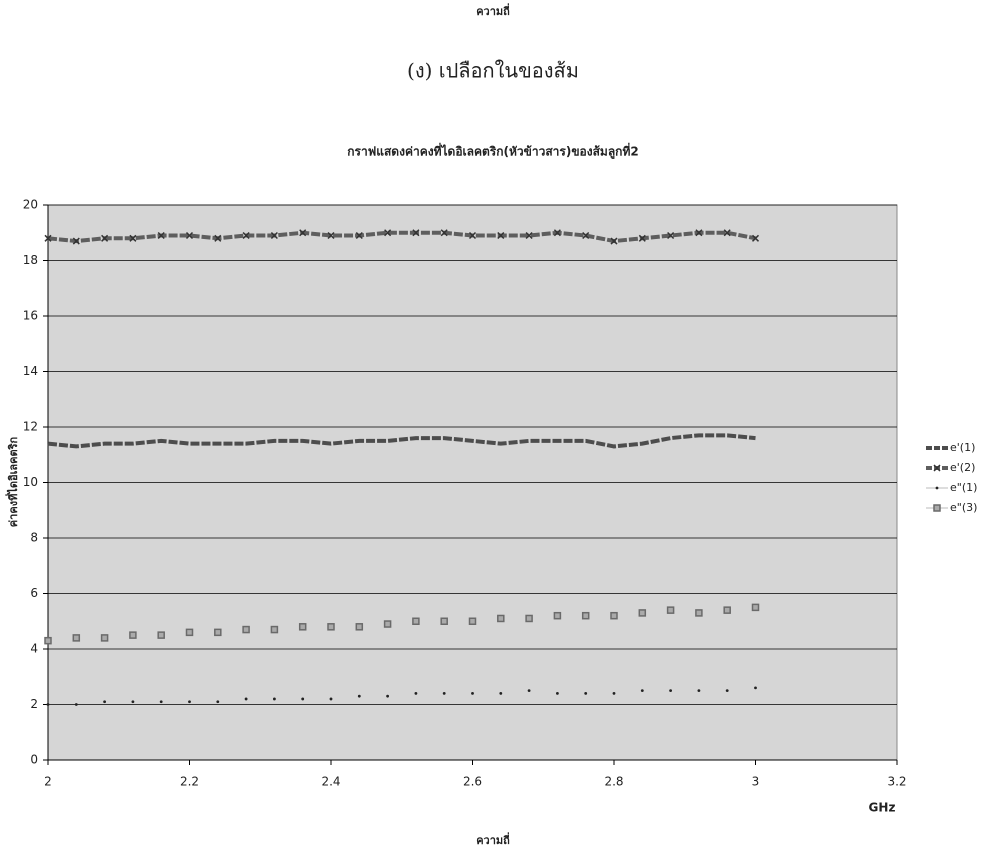 The height and width of the screenshot is (856, 991). I want to click on x-tick-label: 2.4, so click(330, 782).